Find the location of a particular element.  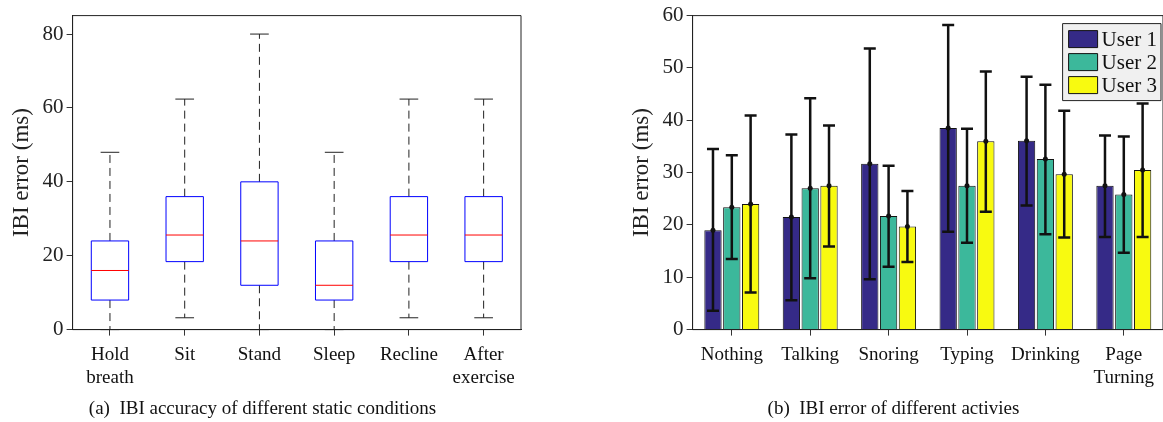

text: (a) IBI accuracy of different static conditions is located at coordinates (262, 407).